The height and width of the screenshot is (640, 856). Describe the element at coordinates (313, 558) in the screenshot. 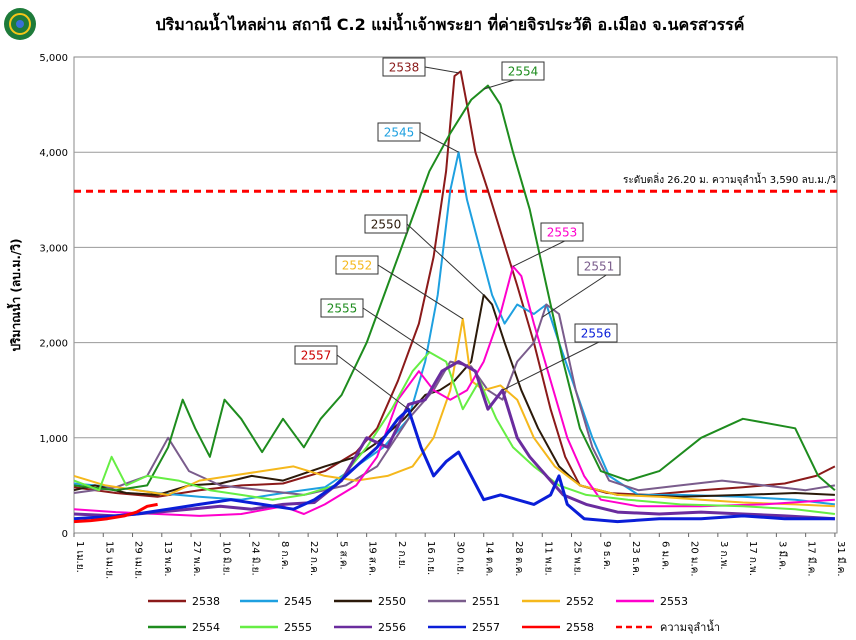

I see `x-tick-label: 22 ก.ค.` at that location.